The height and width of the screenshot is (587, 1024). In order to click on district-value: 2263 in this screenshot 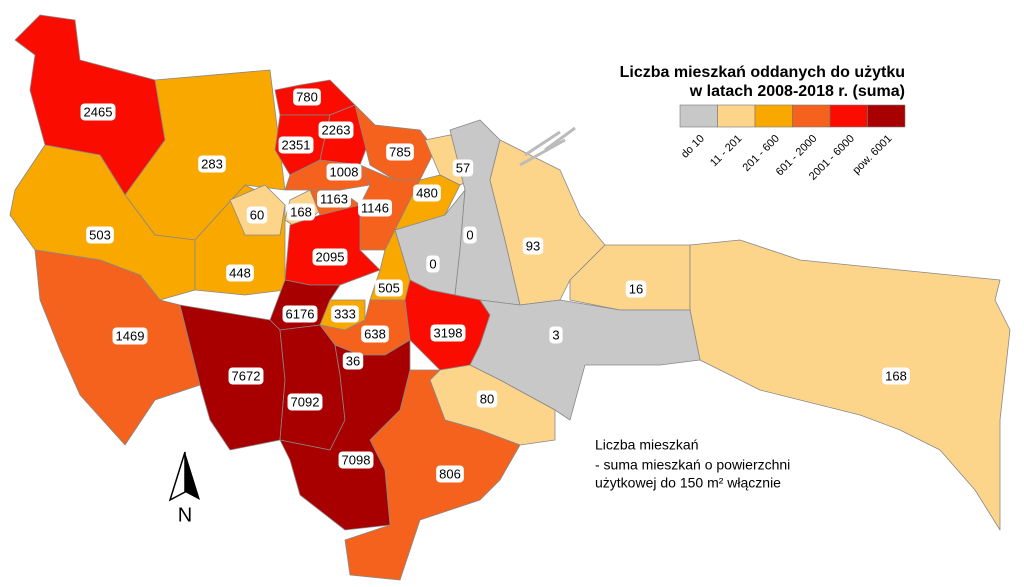, I will do `click(336, 129)`.